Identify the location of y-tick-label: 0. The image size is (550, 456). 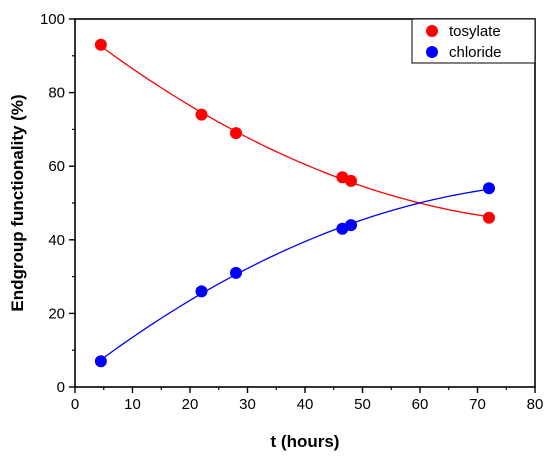
(61, 387).